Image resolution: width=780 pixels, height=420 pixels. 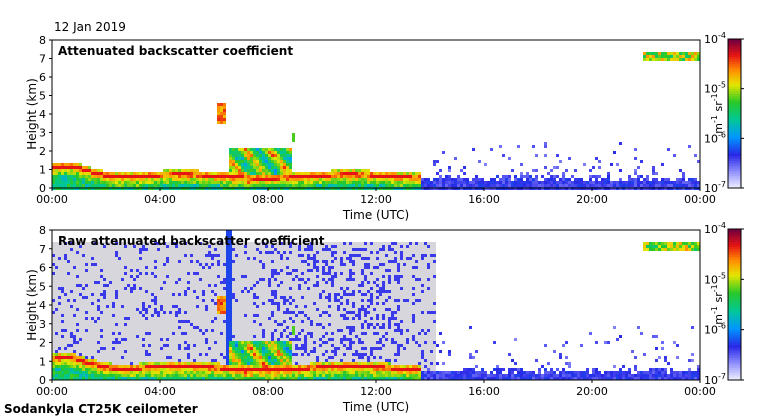 I want to click on colorbar-tick-label: 10⁻⁵, so click(x=715, y=278).